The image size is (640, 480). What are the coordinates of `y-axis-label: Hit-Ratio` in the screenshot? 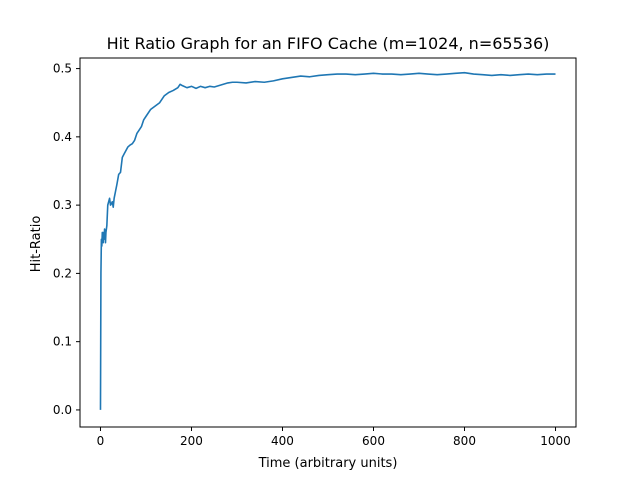 It's located at (36, 244).